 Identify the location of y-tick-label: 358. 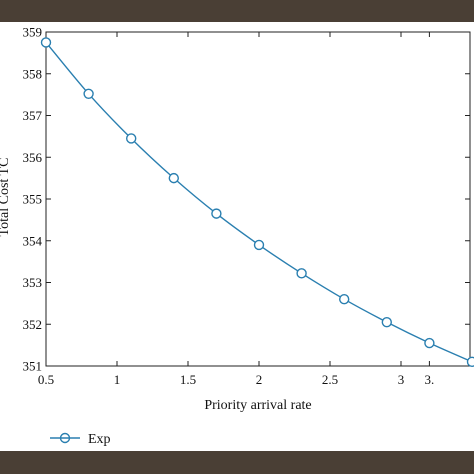
(33, 73).